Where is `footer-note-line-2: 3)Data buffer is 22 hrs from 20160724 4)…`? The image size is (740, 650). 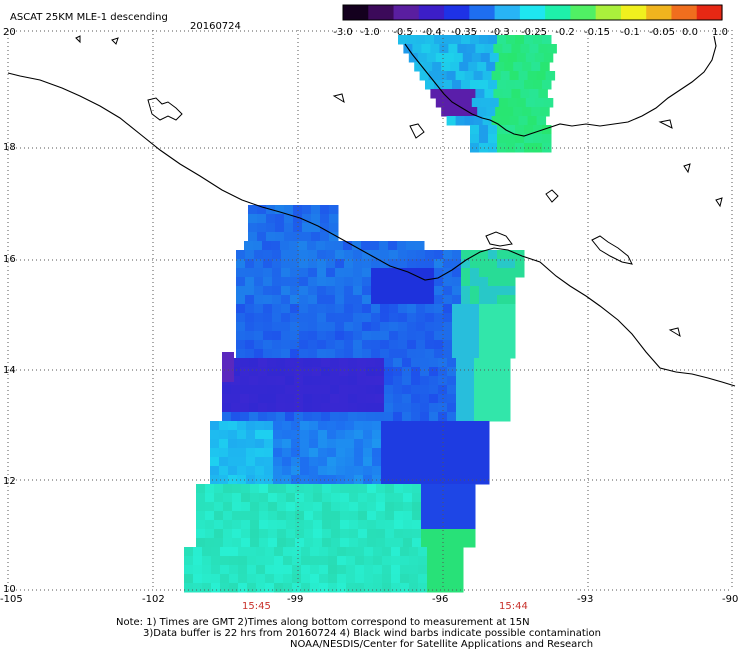 footer-note-line-2: 3)Data buffer is 22 hrs from 20160724 4)… is located at coordinates (372, 633).